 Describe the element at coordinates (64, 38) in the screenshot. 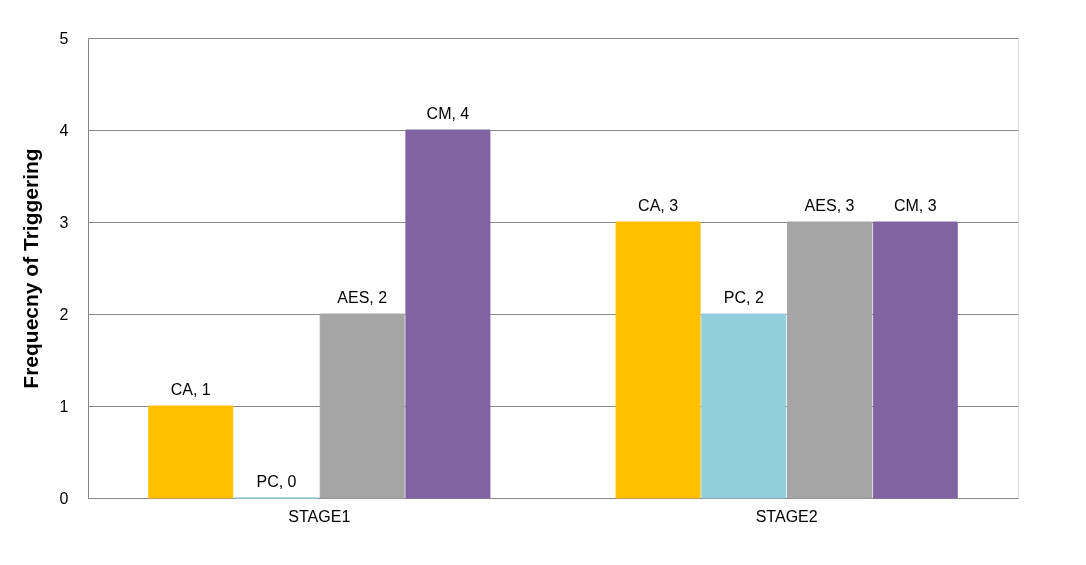

I see `y-tick-label: 5` at that location.